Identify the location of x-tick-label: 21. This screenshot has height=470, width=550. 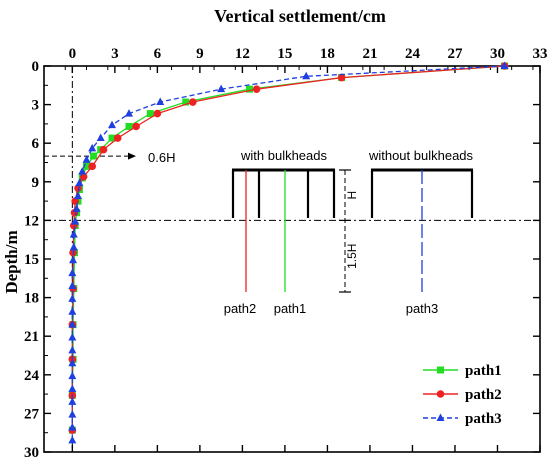
(369, 54).